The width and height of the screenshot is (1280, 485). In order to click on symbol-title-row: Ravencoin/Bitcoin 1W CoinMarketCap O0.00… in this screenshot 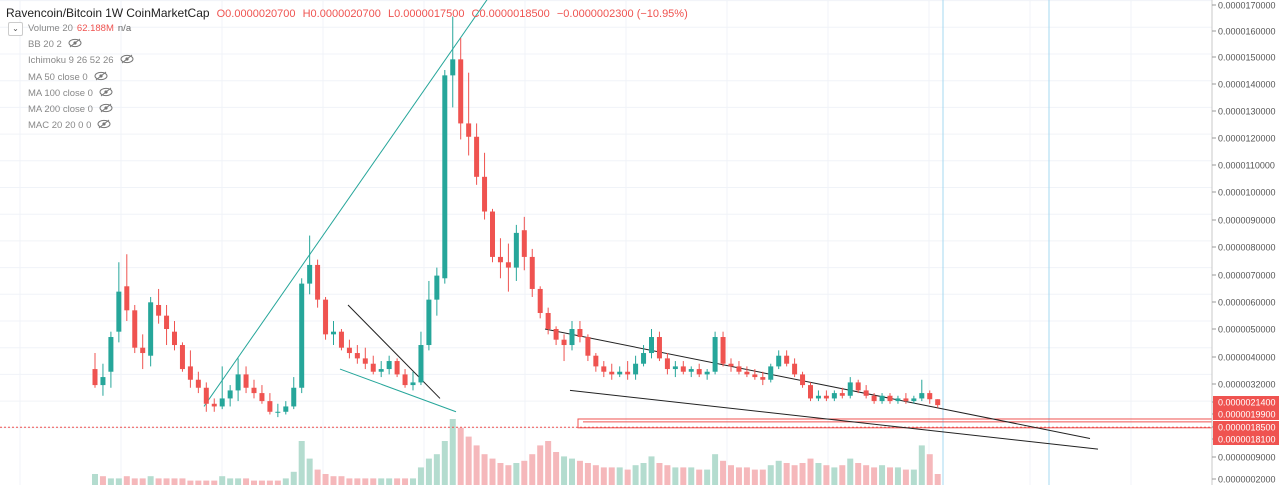, I will do `click(347, 13)`.